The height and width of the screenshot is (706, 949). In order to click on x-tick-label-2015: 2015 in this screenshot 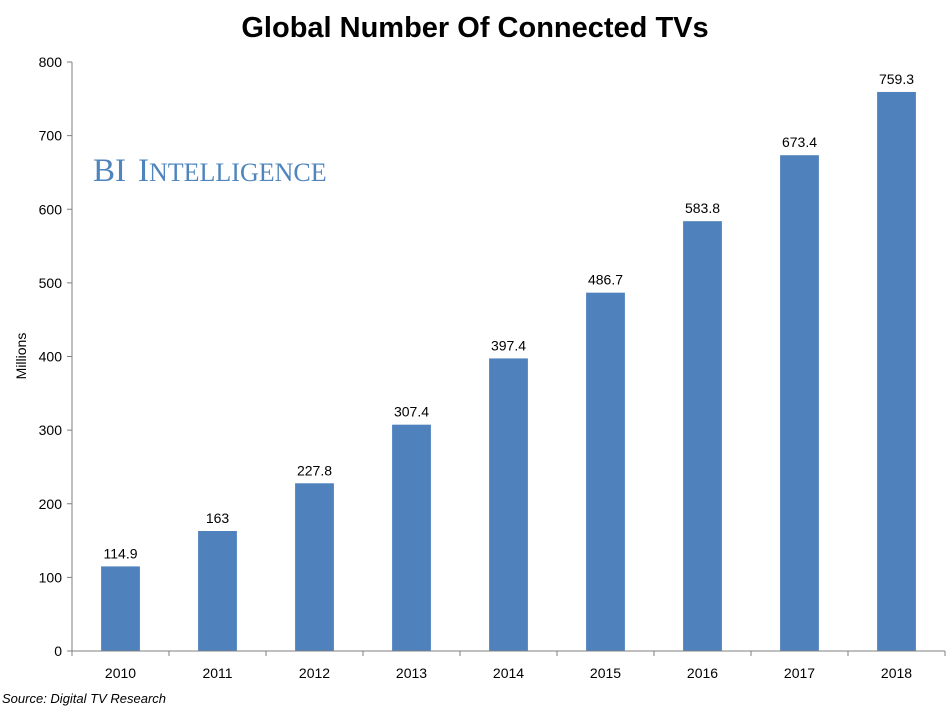, I will do `click(605, 673)`.